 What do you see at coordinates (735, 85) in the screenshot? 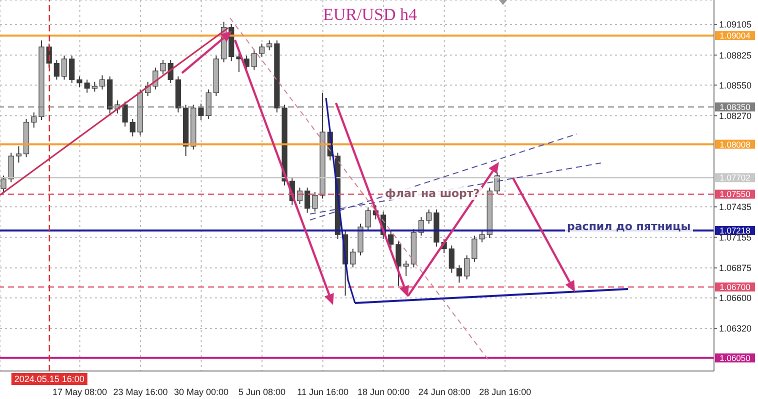
I see `y-tick-label: 1.08550` at bounding box center [735, 85].